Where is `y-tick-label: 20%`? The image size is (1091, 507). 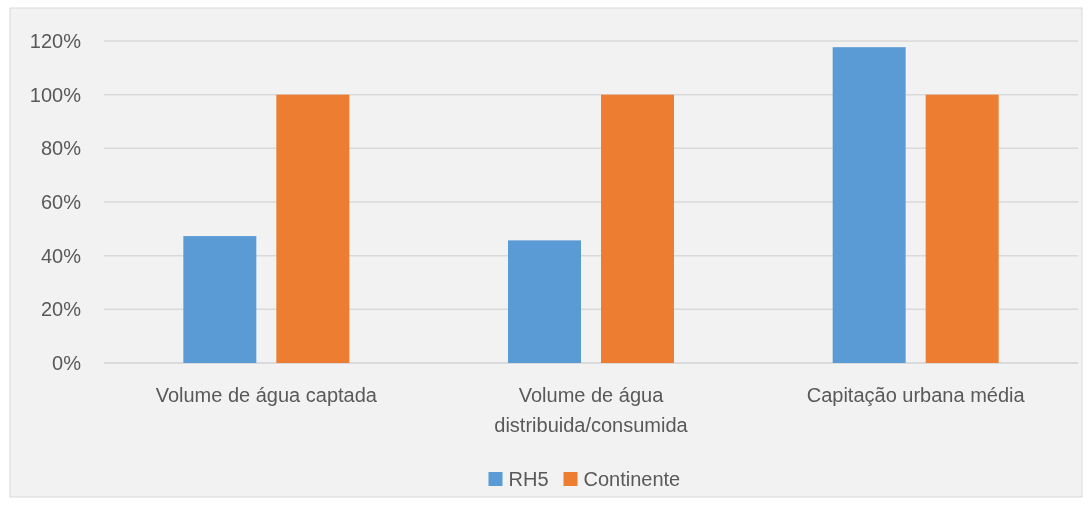 y-tick-label: 20% is located at coordinates (61, 309).